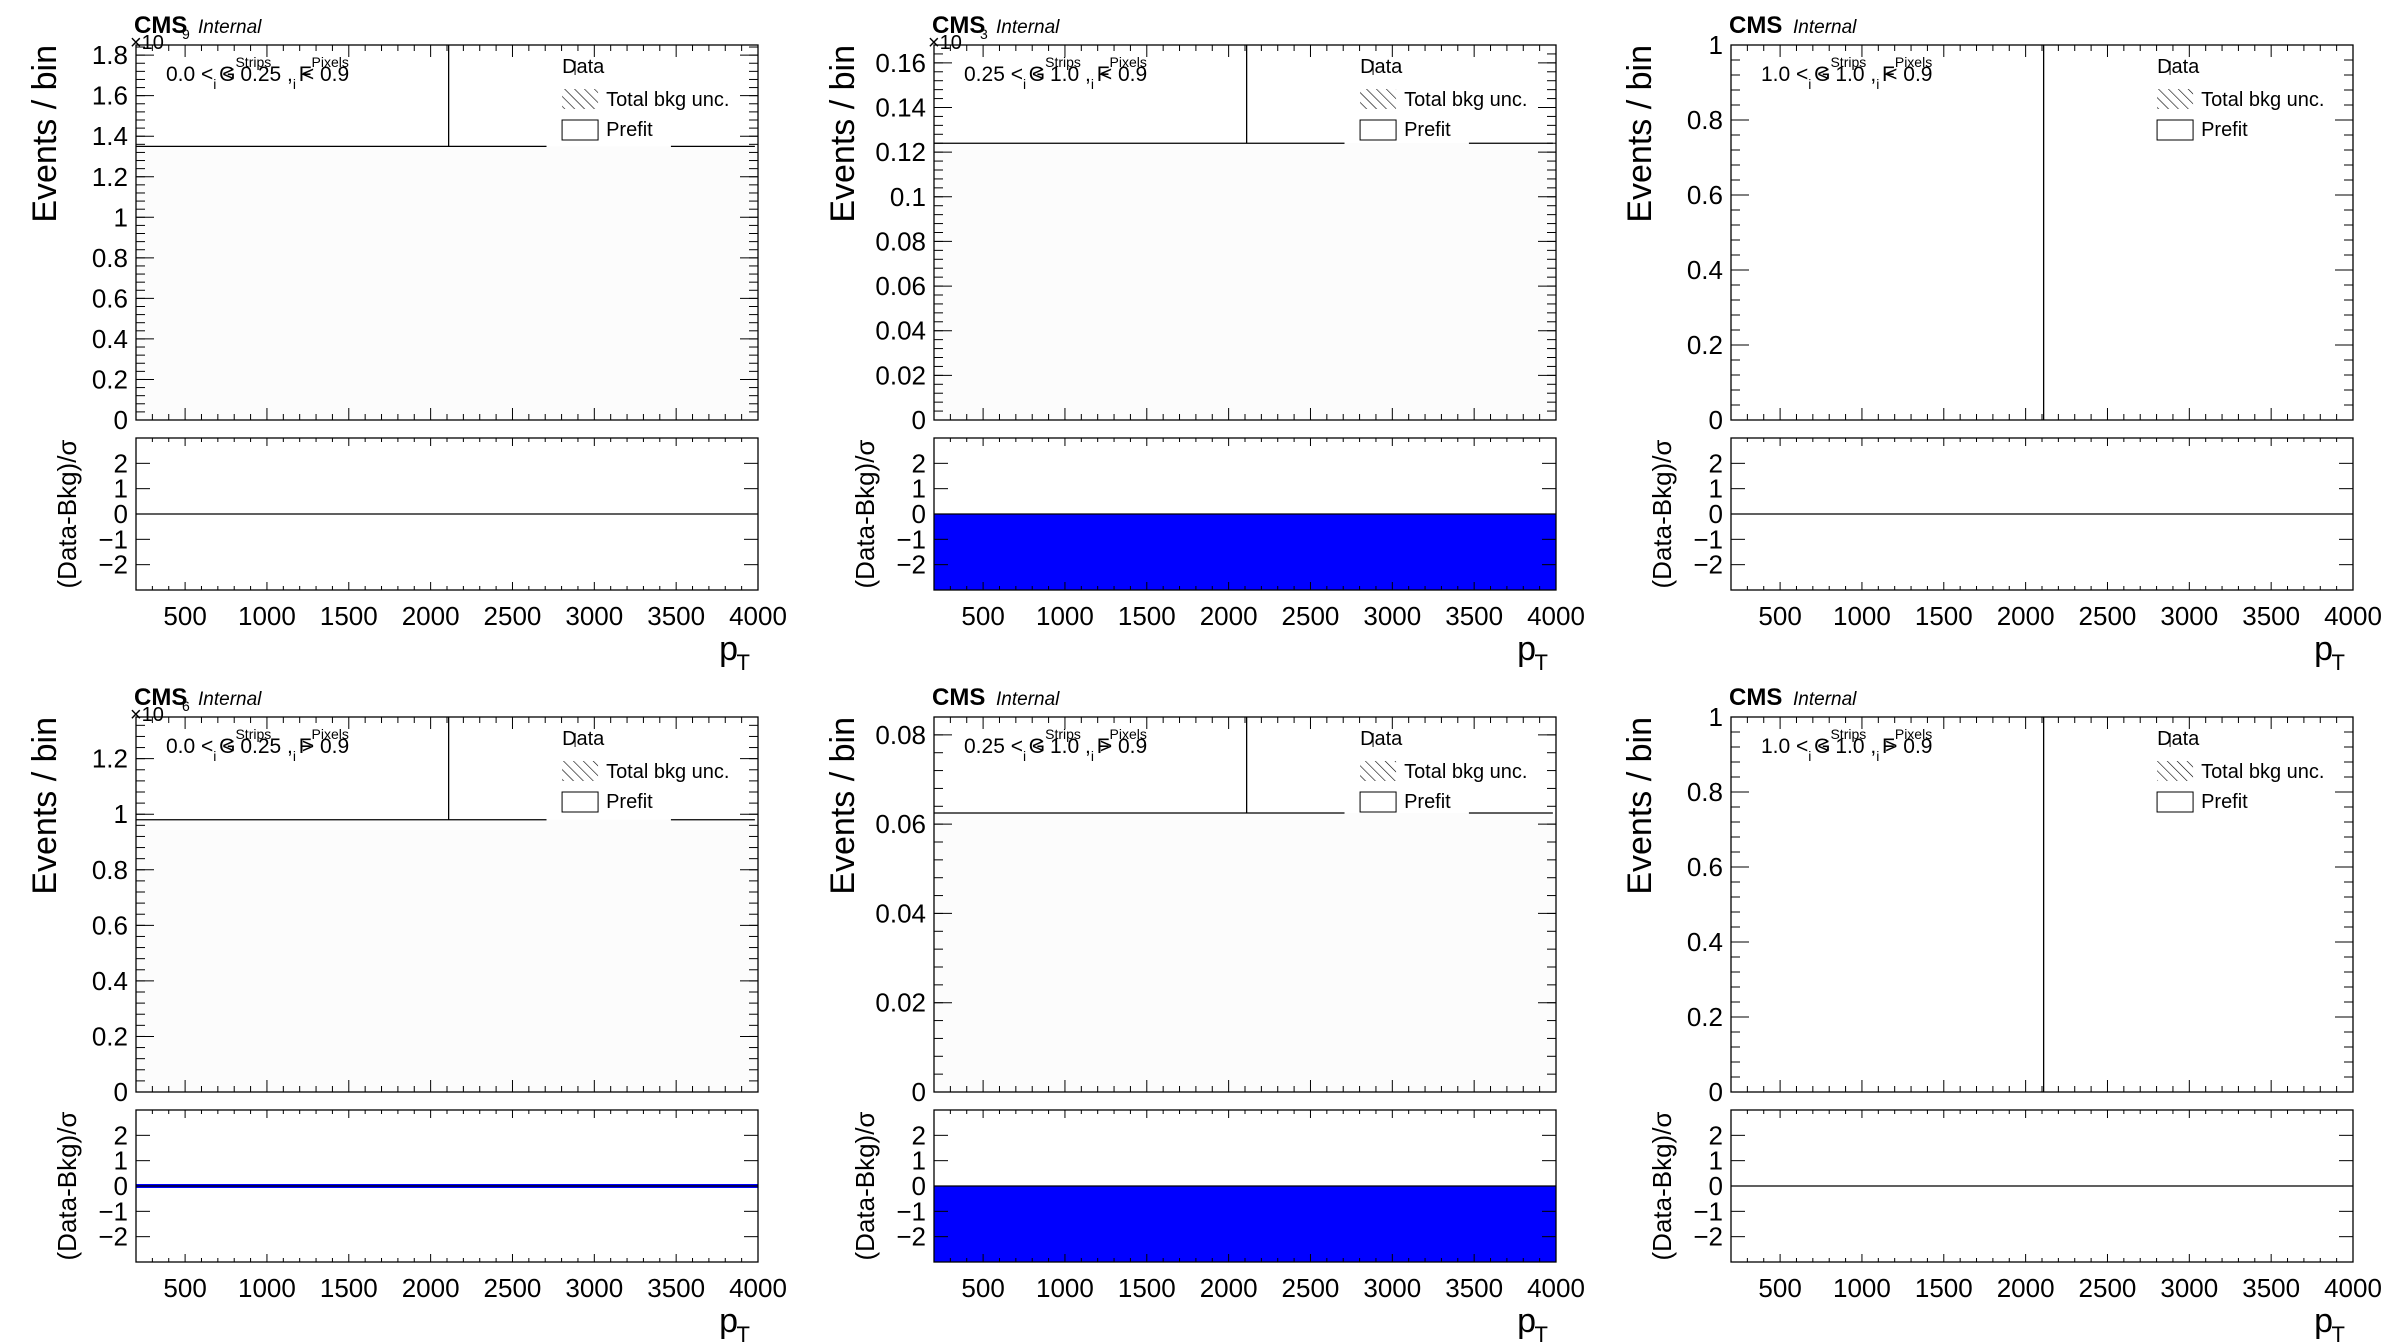  What do you see at coordinates (2042, 904) in the screenshot?
I see `main-pad` at bounding box center [2042, 904].